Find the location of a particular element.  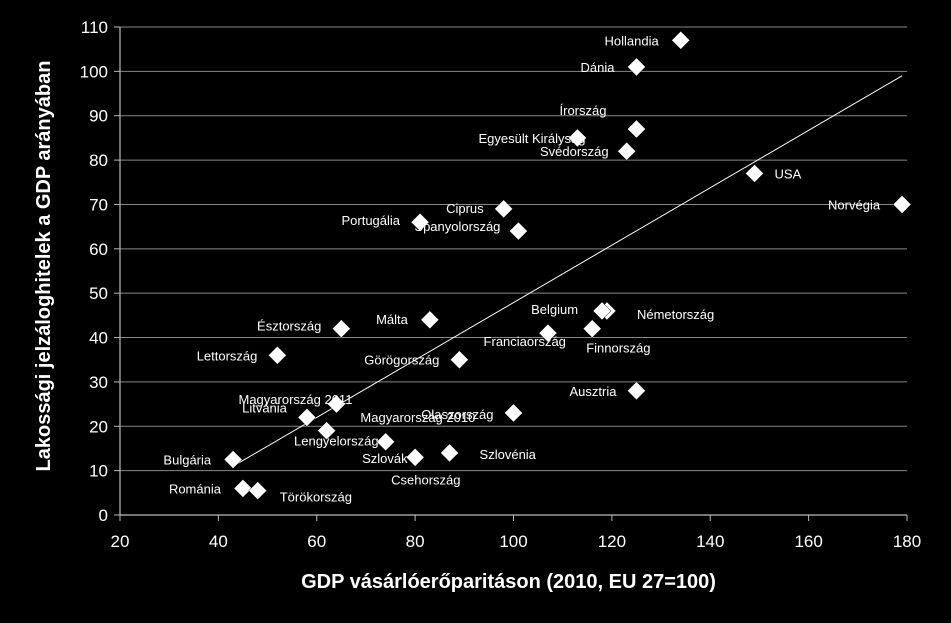

data-label: Svédország is located at coordinates (574, 151).